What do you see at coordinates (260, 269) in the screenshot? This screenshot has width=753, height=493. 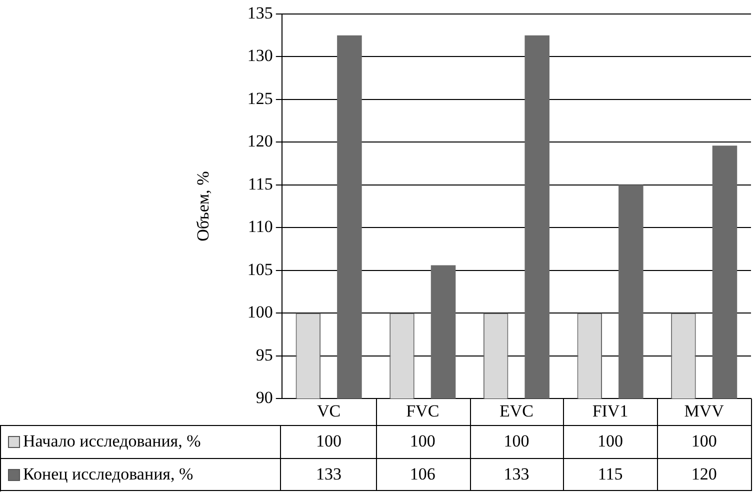 I see `y-tick-label: 105` at bounding box center [260, 269].